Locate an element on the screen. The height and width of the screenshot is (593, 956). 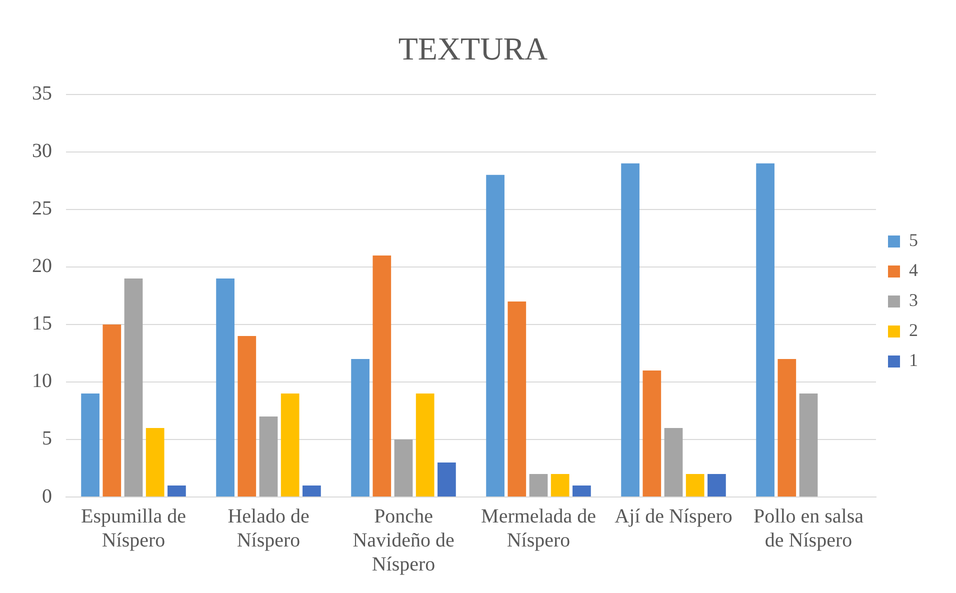
legend-label: 2 is located at coordinates (913, 330).